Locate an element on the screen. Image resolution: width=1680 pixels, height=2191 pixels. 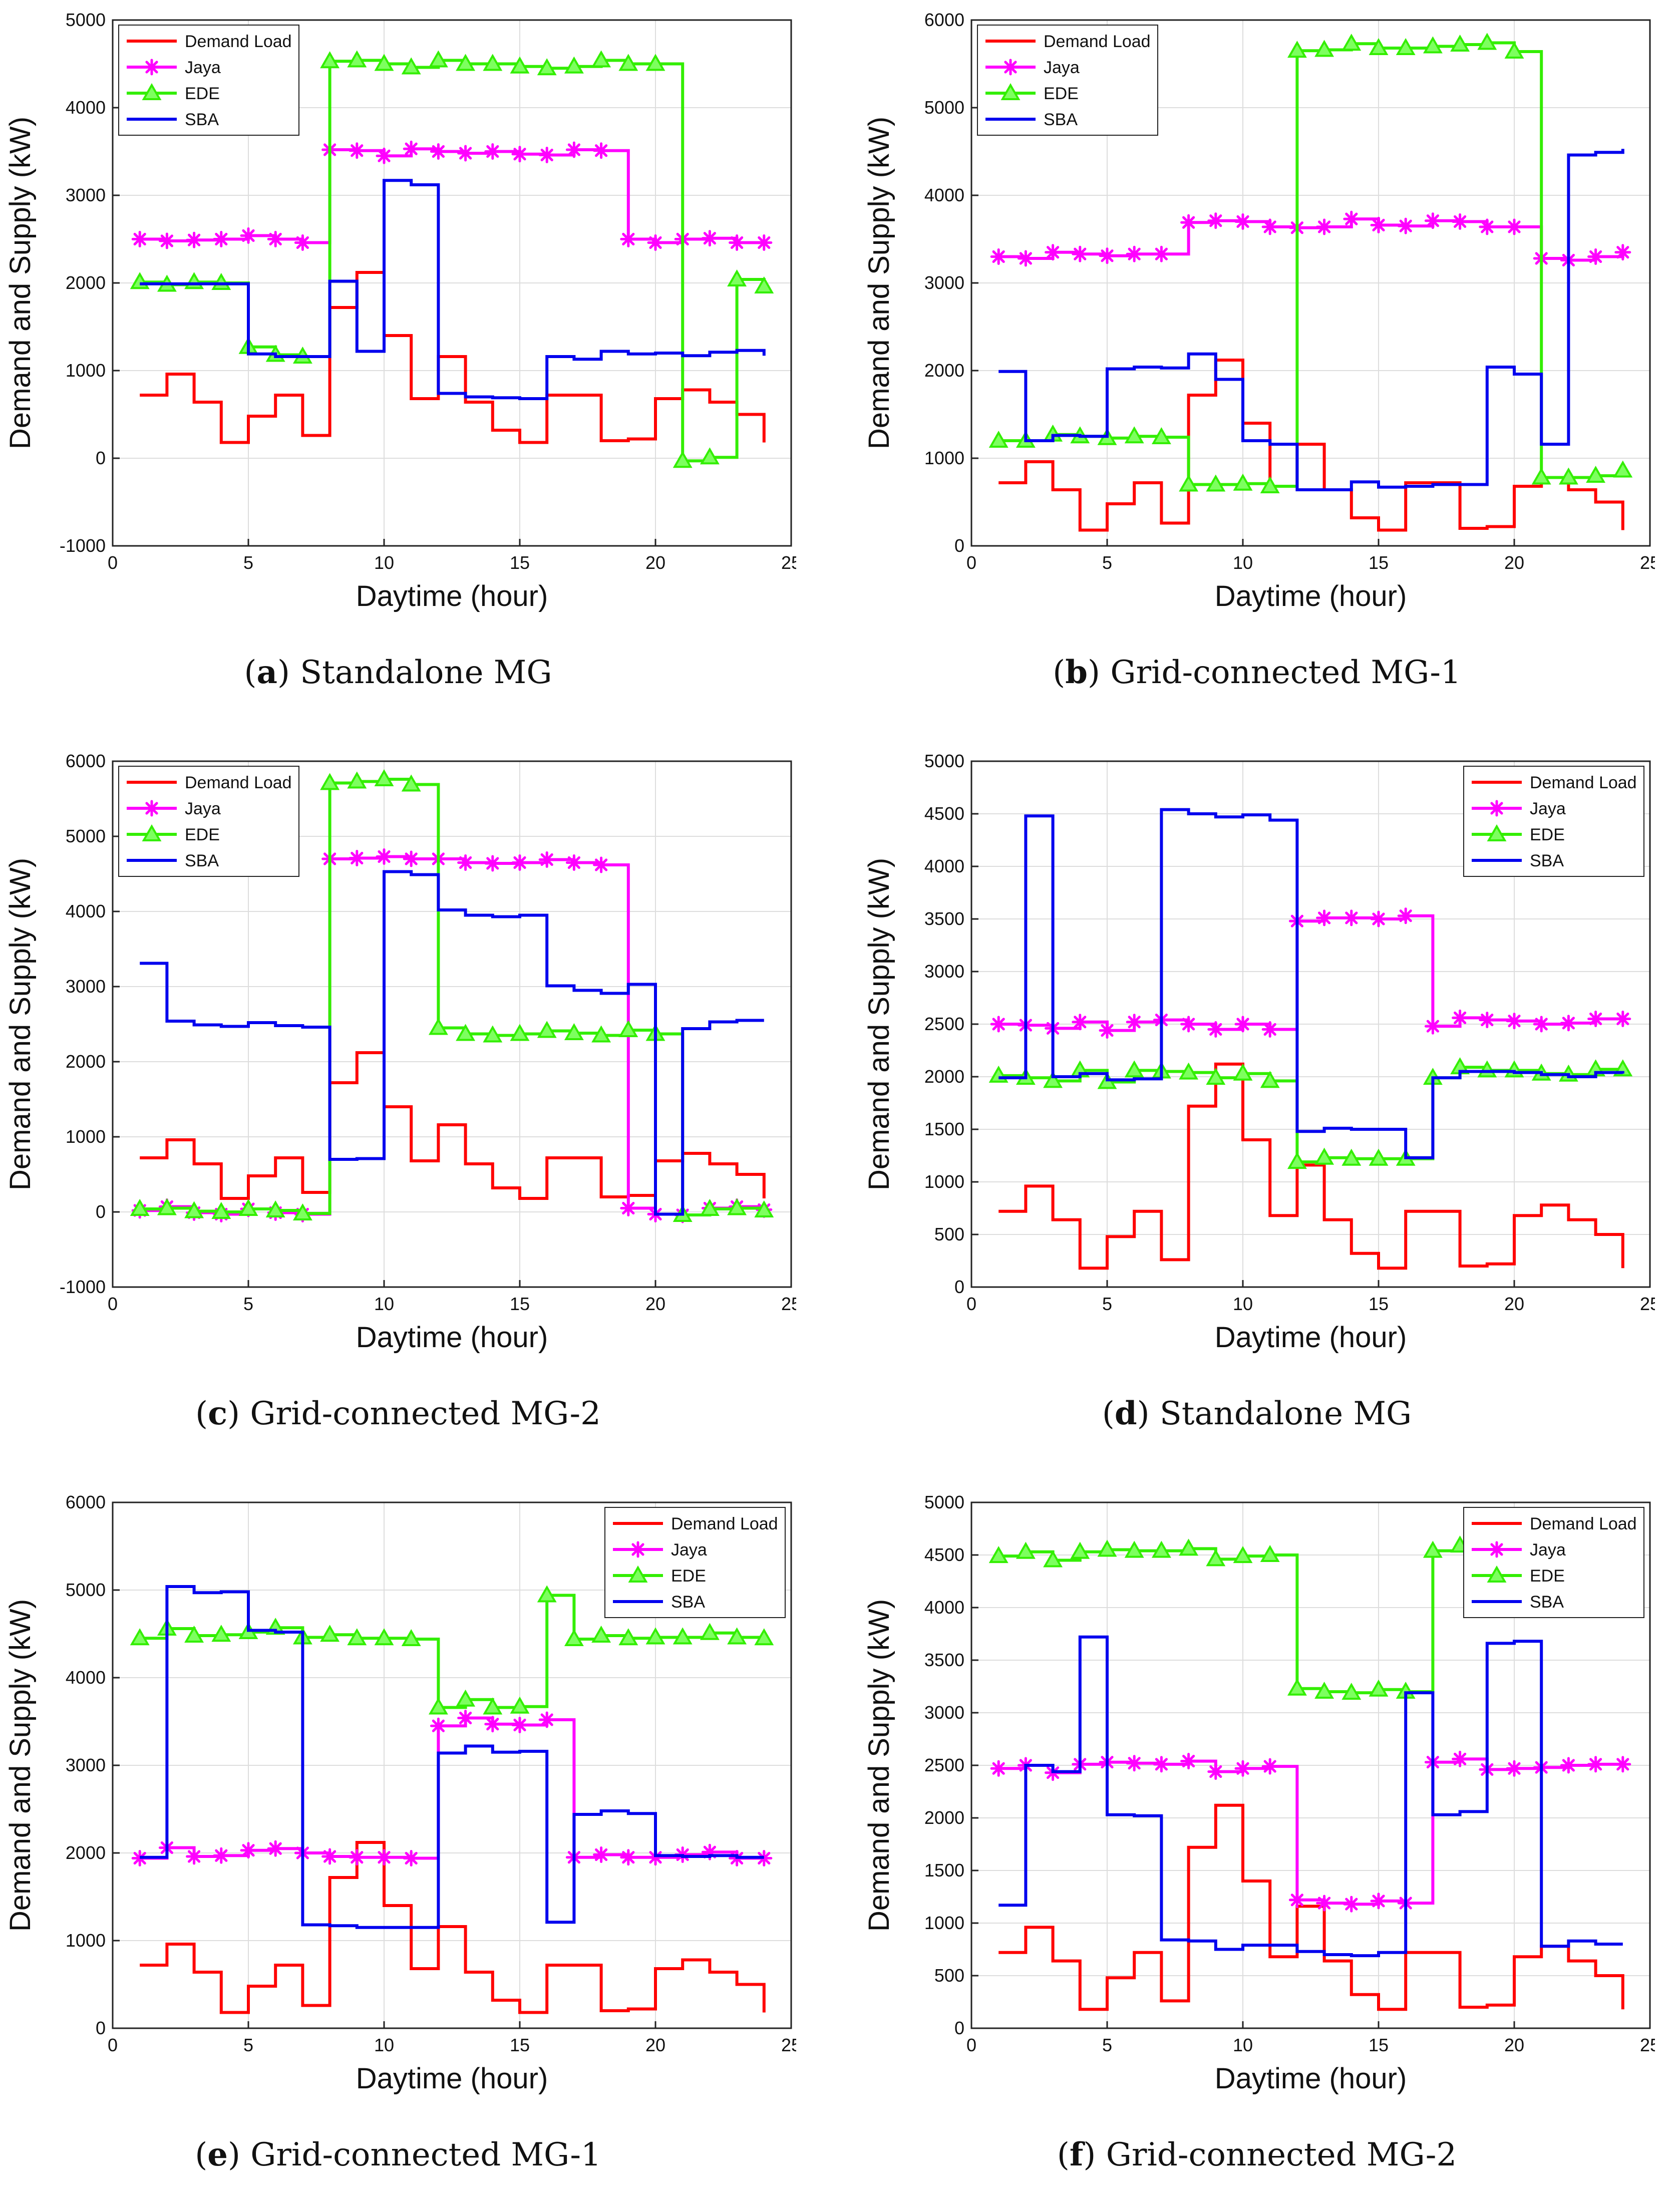
panel-letter: e is located at coordinates (217, 2154).